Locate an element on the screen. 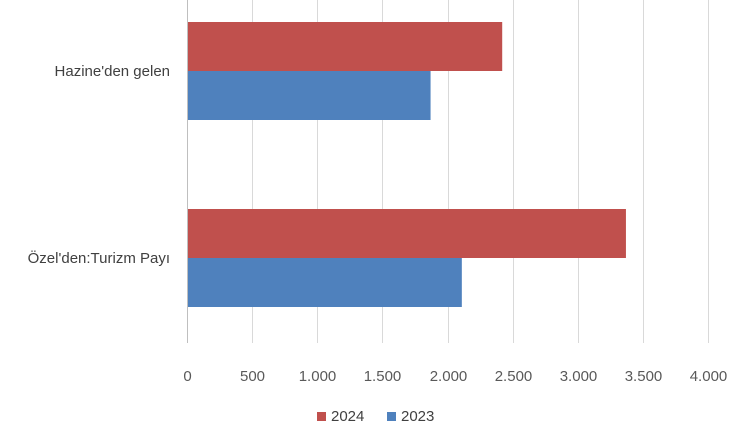  x-tick-label: 2.000 is located at coordinates (449, 376).